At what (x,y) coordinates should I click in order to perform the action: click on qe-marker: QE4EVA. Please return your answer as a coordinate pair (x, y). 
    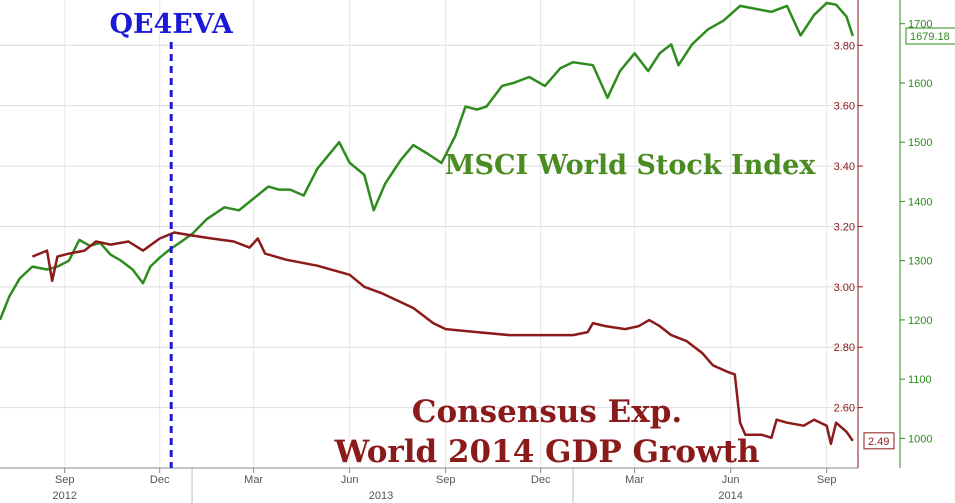
    Looking at the image, I should click on (172, 238).